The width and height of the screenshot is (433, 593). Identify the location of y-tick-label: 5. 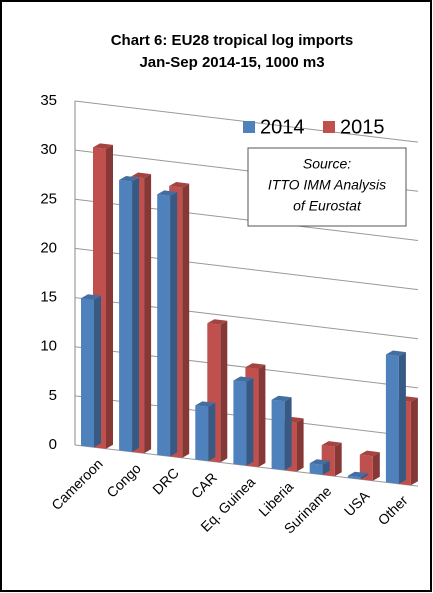
(53, 395).